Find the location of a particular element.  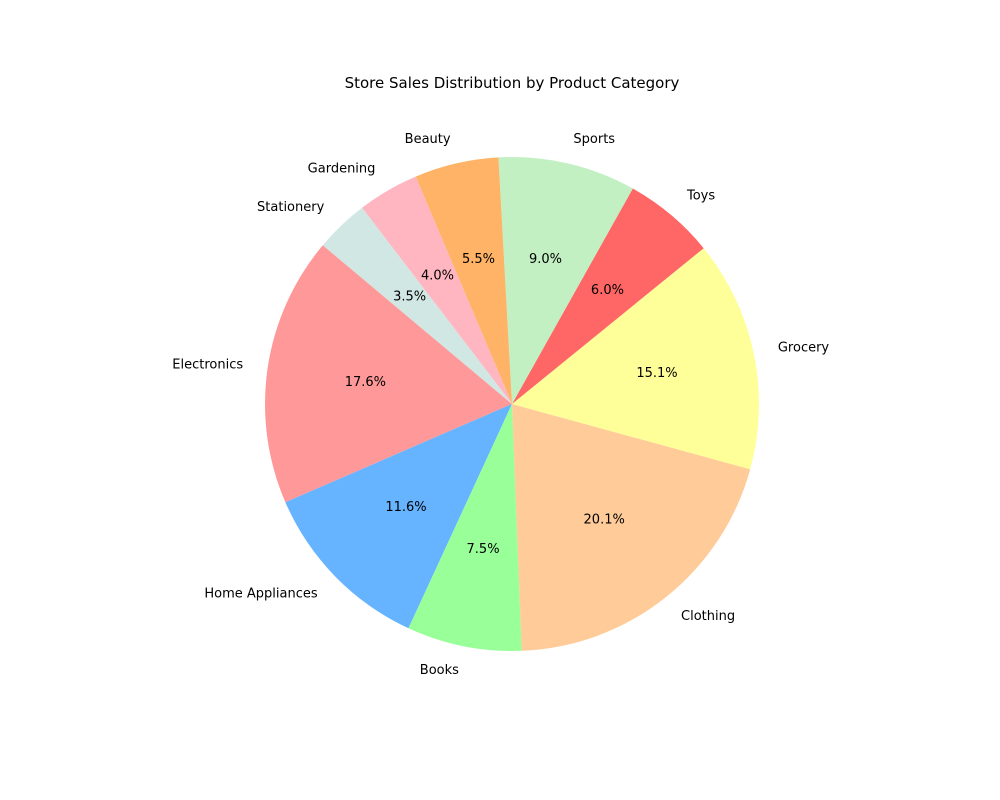

percent-label-books: 7.5% is located at coordinates (483, 549).